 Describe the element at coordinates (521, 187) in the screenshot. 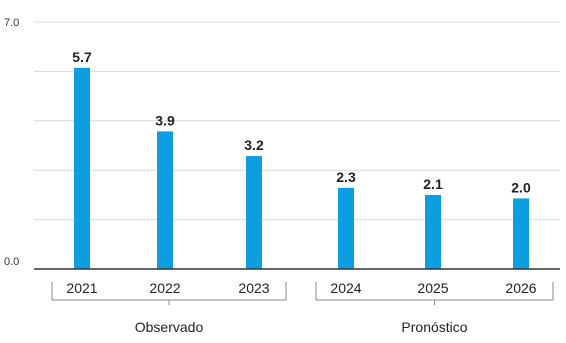

I see `value-label-2026: 2.0` at that location.